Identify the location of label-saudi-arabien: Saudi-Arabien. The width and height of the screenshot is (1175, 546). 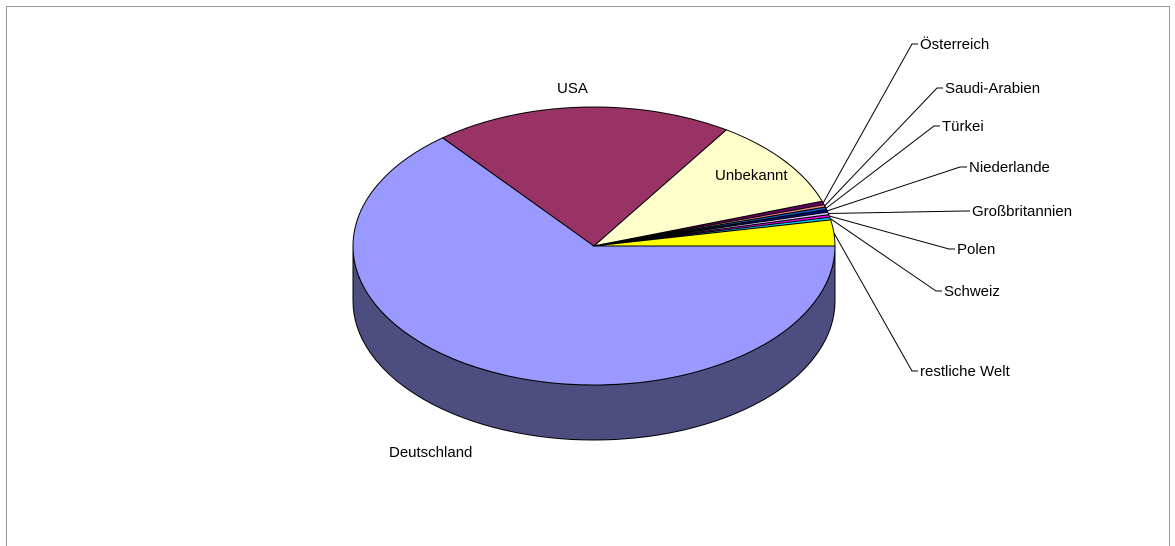
(992, 88).